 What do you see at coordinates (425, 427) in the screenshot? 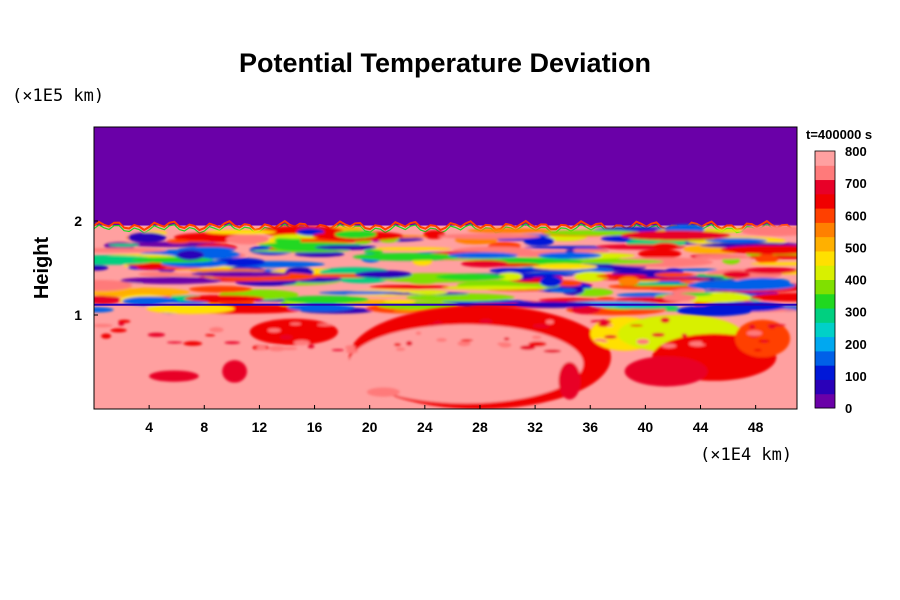
I see `x-tick-label: 24` at bounding box center [425, 427].